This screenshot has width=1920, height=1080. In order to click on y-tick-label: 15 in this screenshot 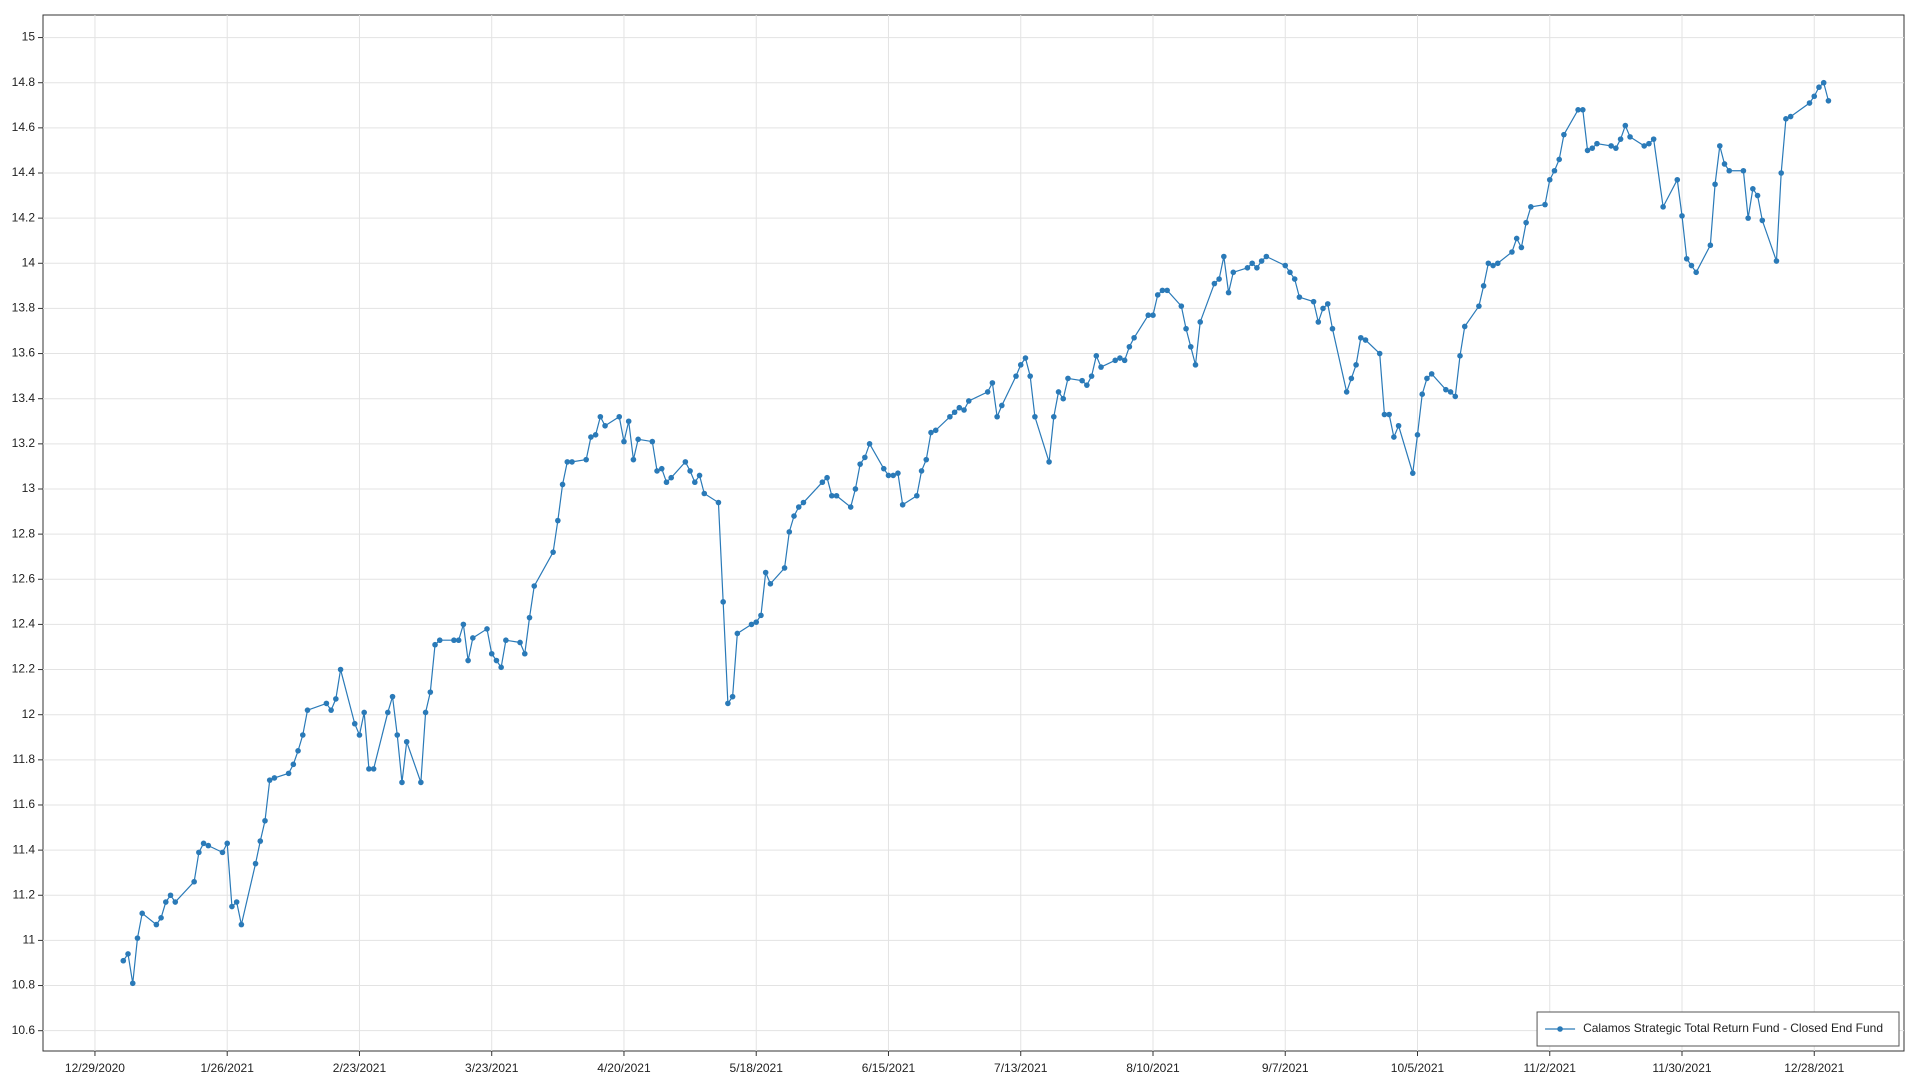, I will do `click(29, 37)`.